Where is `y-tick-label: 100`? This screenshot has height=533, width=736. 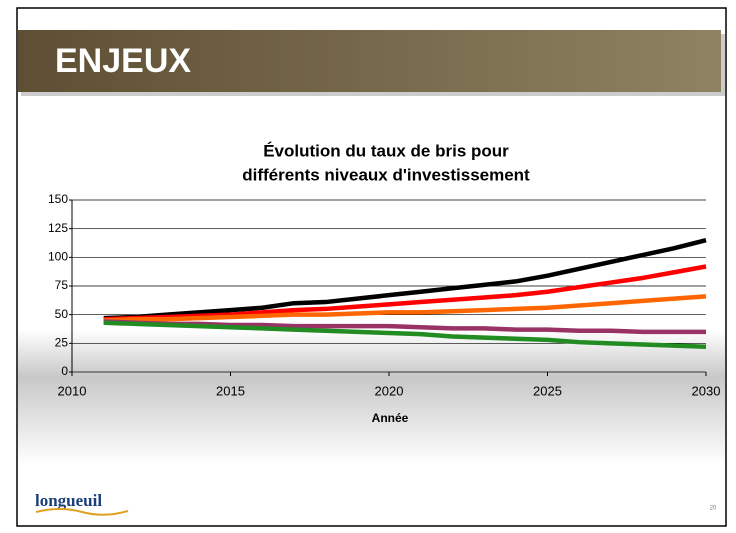 y-tick-label: 100 is located at coordinates (58, 257).